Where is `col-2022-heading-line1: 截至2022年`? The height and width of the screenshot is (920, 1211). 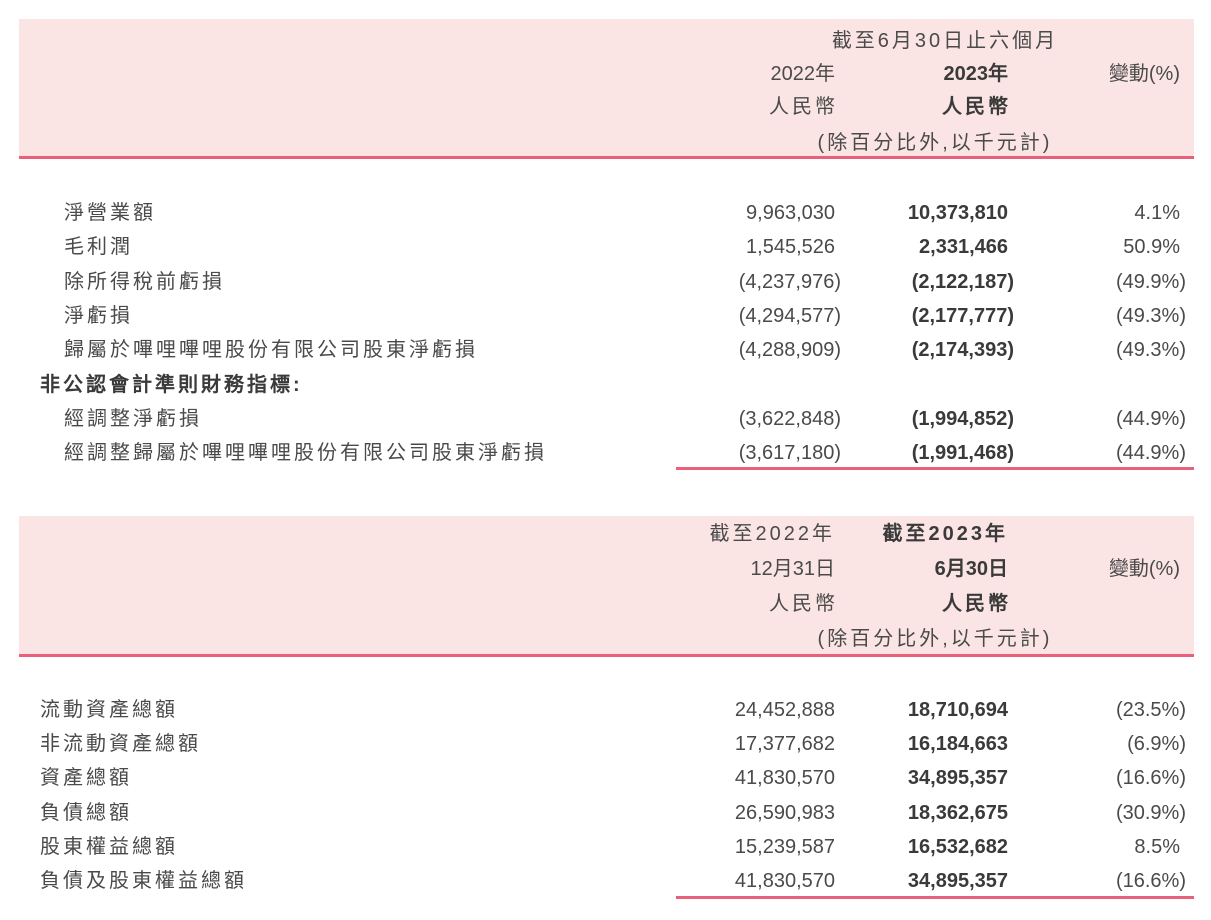 col-2022-heading-line1: 截至2022年 is located at coordinates (772, 534).